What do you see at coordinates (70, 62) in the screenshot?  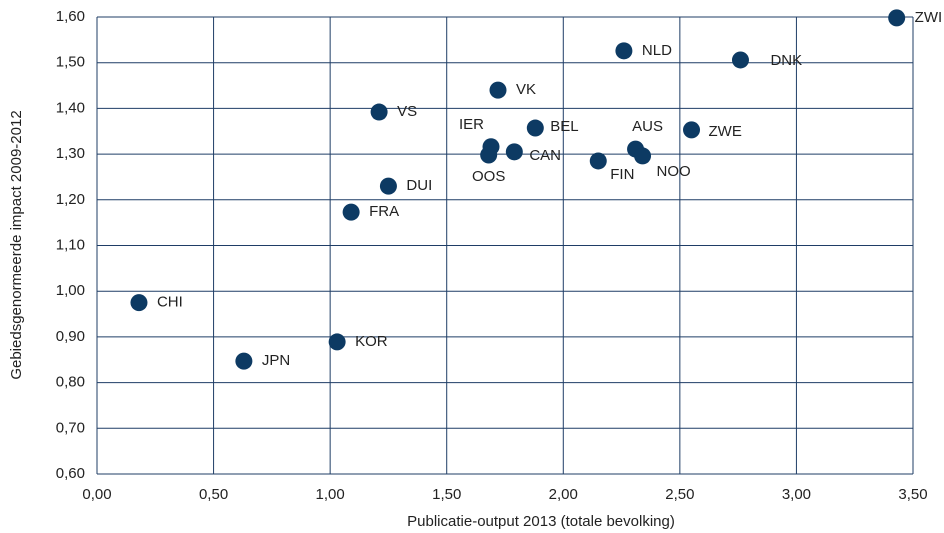 I see `y-tick-label: 1,50` at bounding box center [70, 62].